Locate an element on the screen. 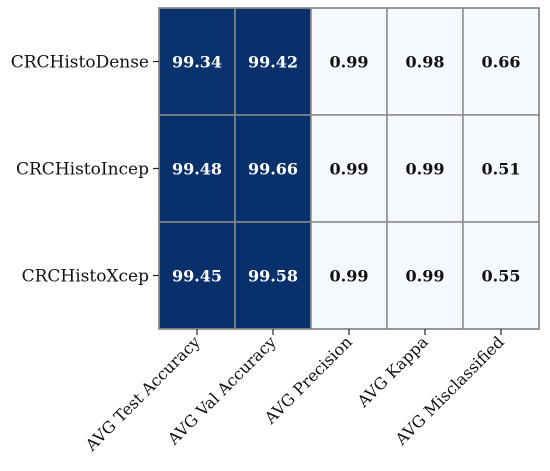  row-label: CRCHistoDense is located at coordinates (80, 63).